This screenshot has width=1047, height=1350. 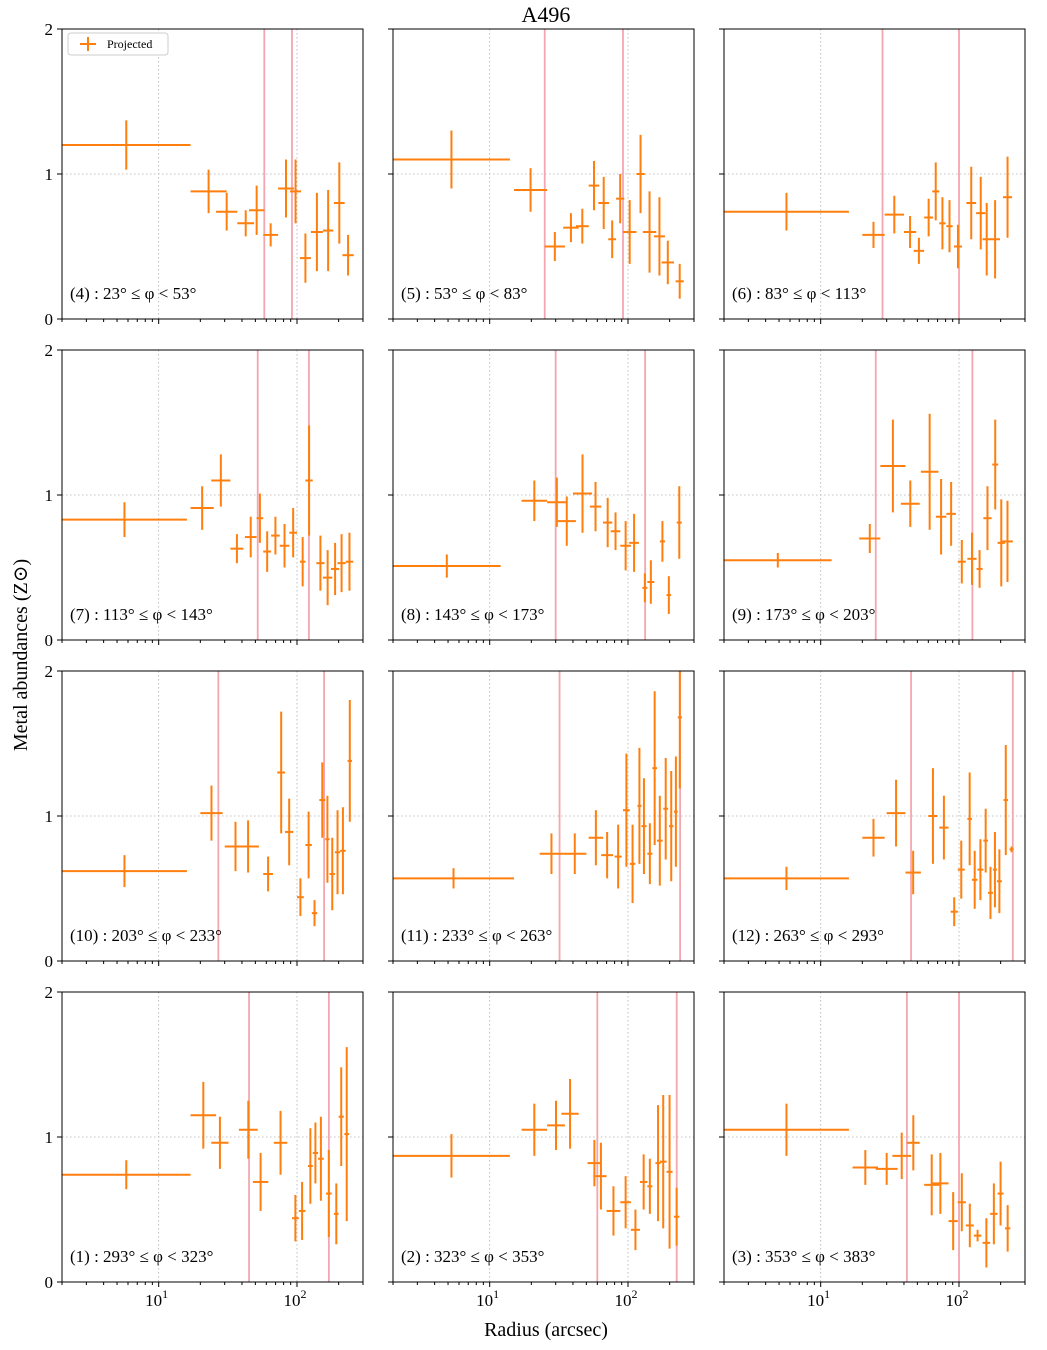 I want to click on panel-11: 101 102 (2) : 323° ≤ φ < 353°, so click(x=541, y=1150).